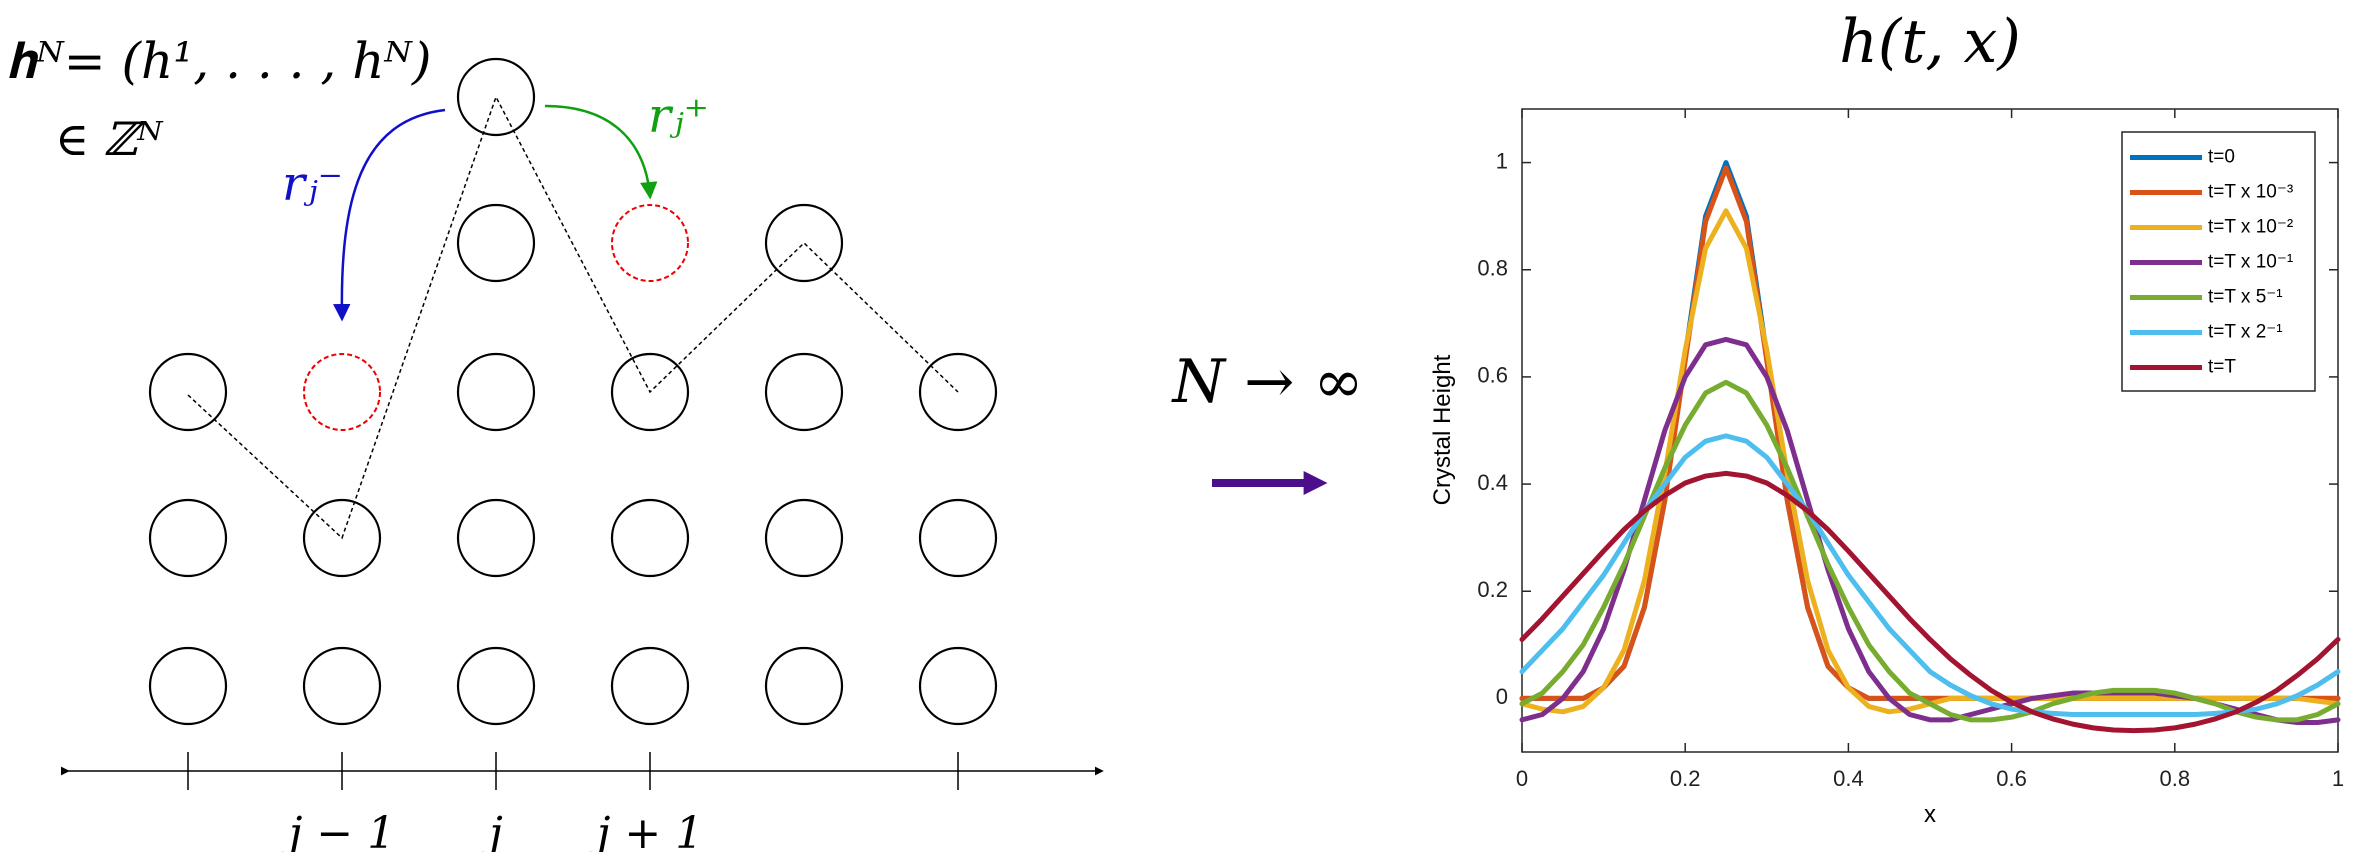 The height and width of the screenshot is (852, 2356). What do you see at coordinates (573, 771) in the screenshot?
I see `site-ticks` at bounding box center [573, 771].